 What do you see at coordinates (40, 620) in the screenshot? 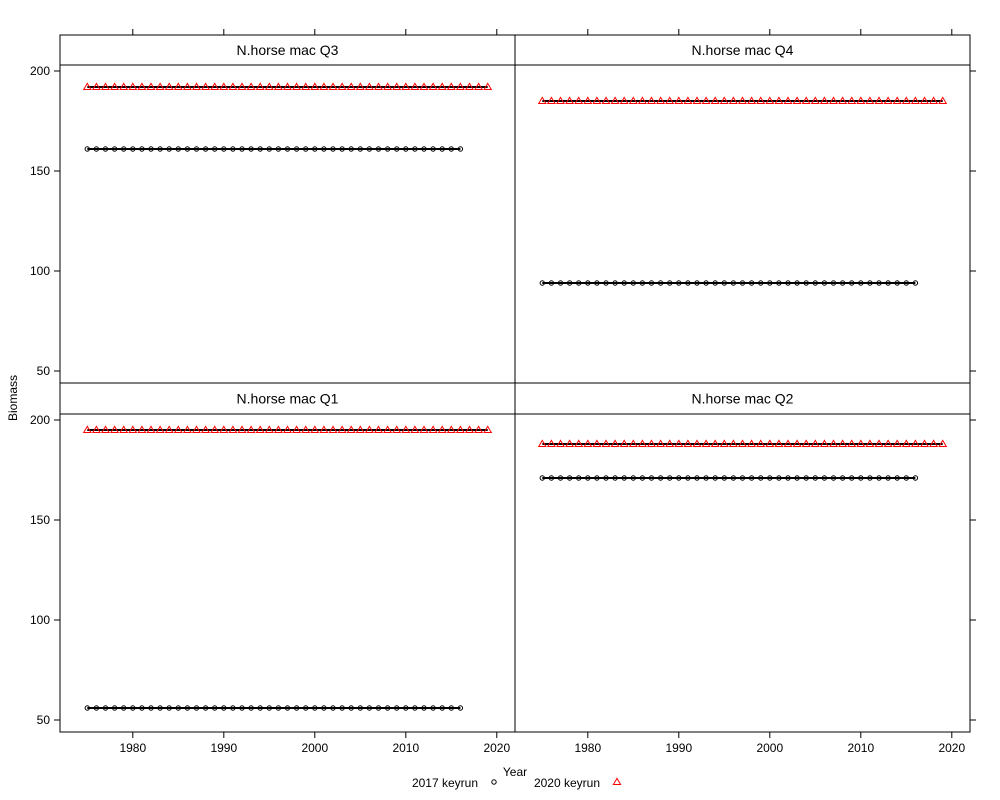
I see `y-tick-label: 100` at bounding box center [40, 620].